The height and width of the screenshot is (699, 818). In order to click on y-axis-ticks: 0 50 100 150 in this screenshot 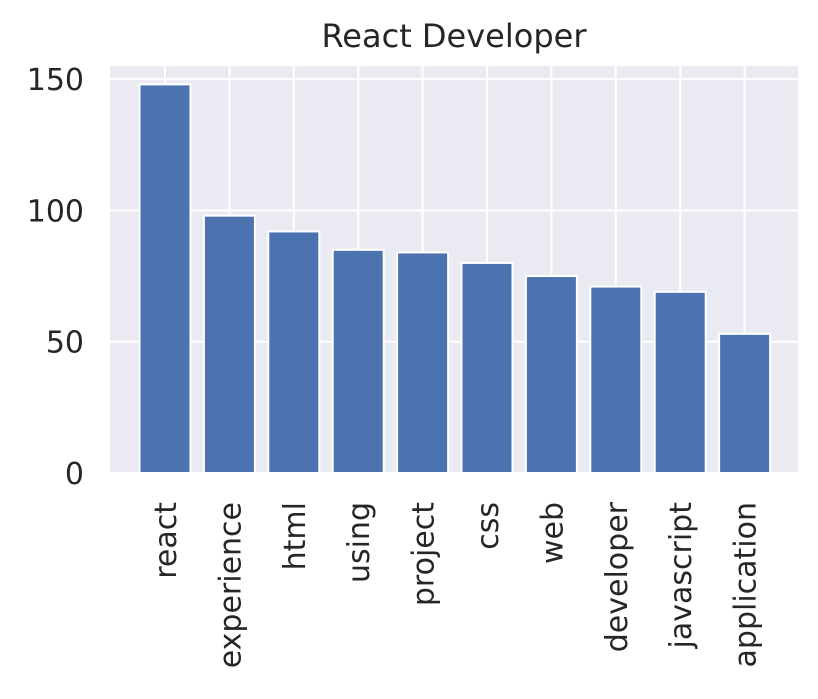, I will do `click(55, 277)`.